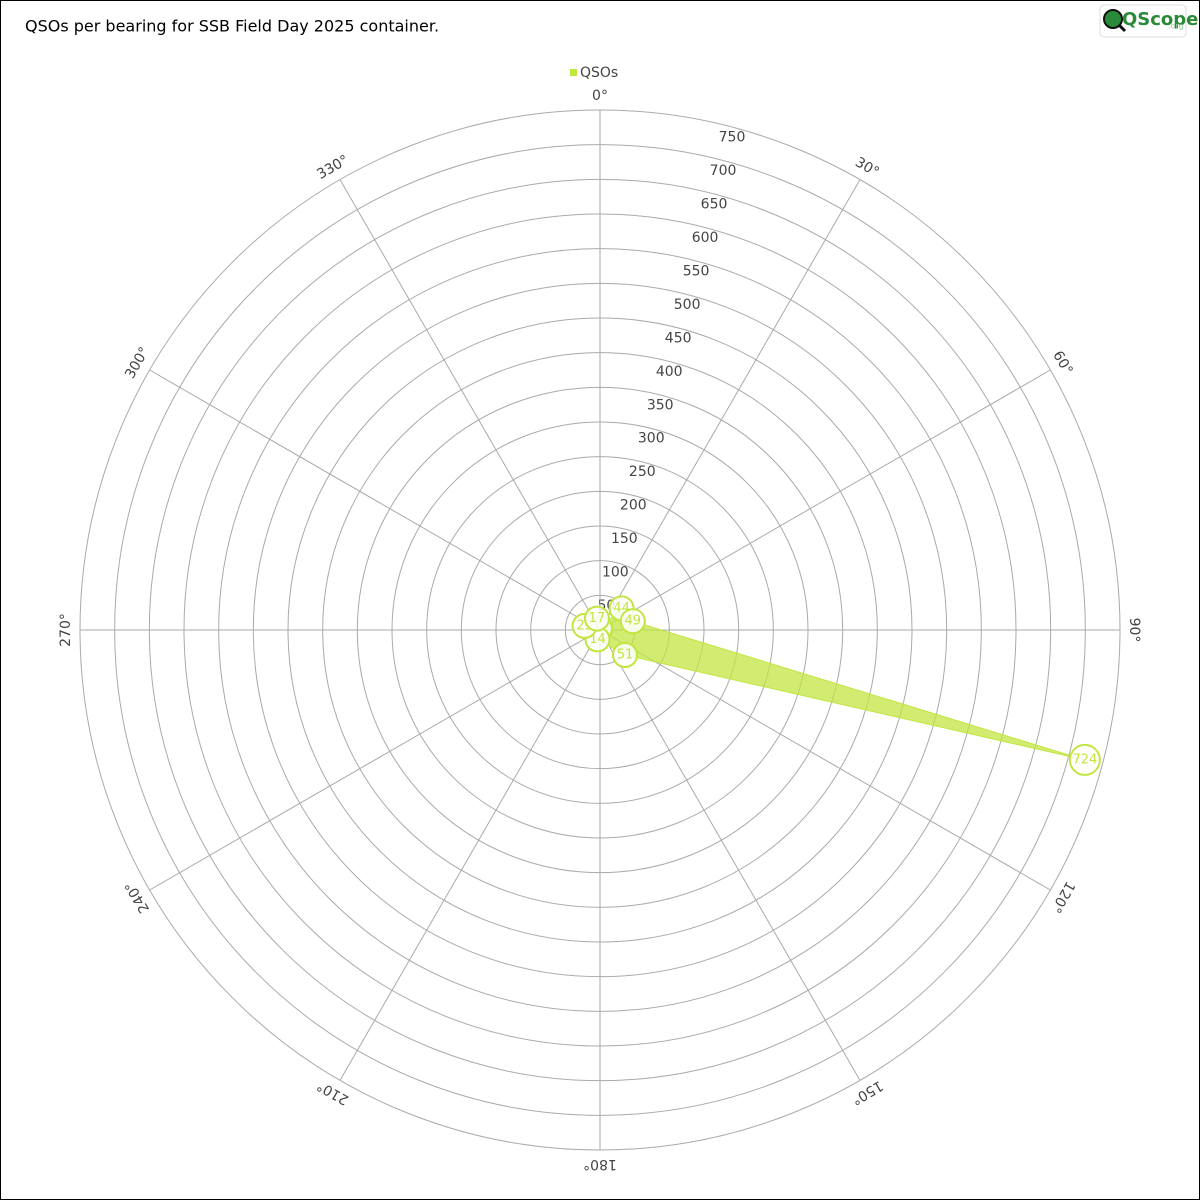 Image resolution: width=1200 pixels, height=1200 pixels. I want to click on r-tick-label: 750, so click(732, 137).